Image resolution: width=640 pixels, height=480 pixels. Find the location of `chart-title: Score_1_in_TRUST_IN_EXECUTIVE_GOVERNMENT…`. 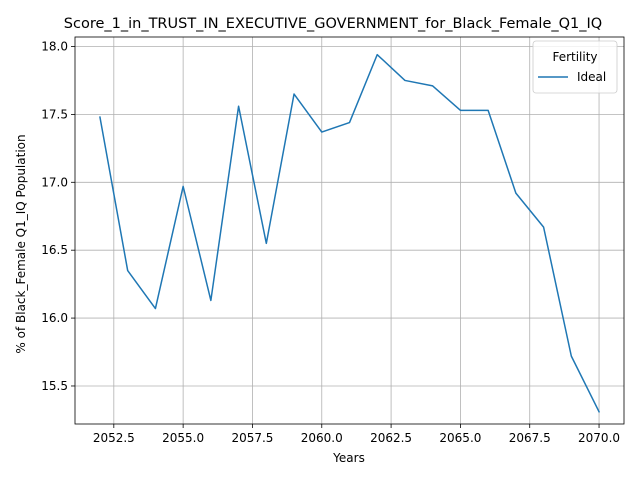

chart-title: Score_1_in_TRUST_IN_EXECUTIVE_GOVERNMENT… is located at coordinates (333, 24).